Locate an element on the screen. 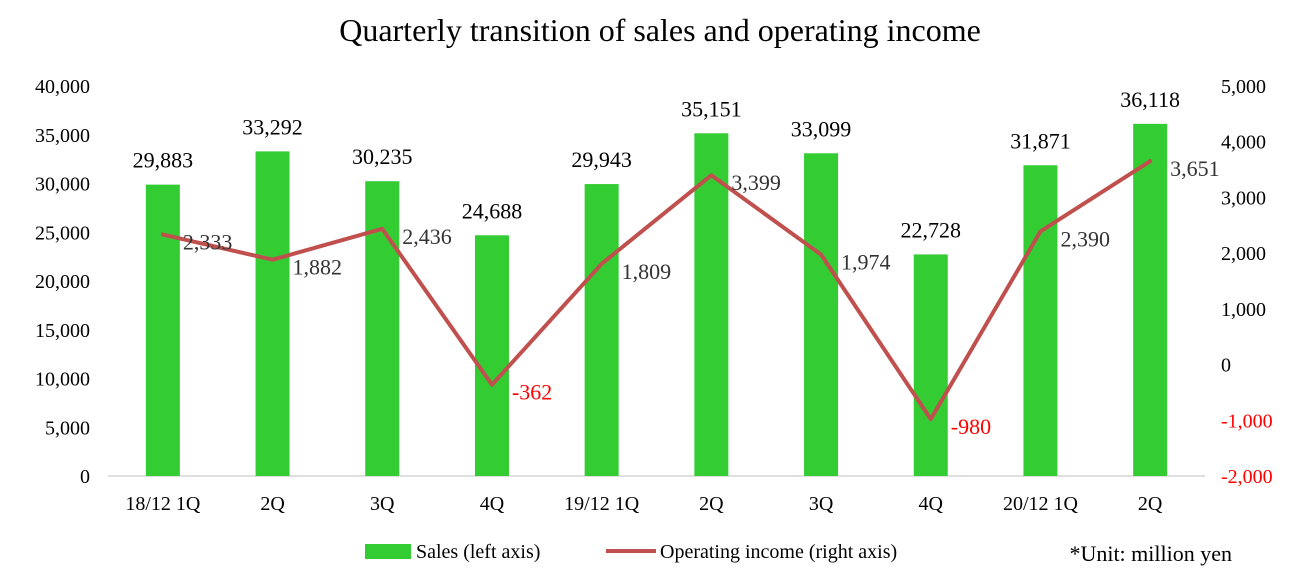 This screenshot has width=1302, height=578. sales-data-label: 29,943 is located at coordinates (601, 159).